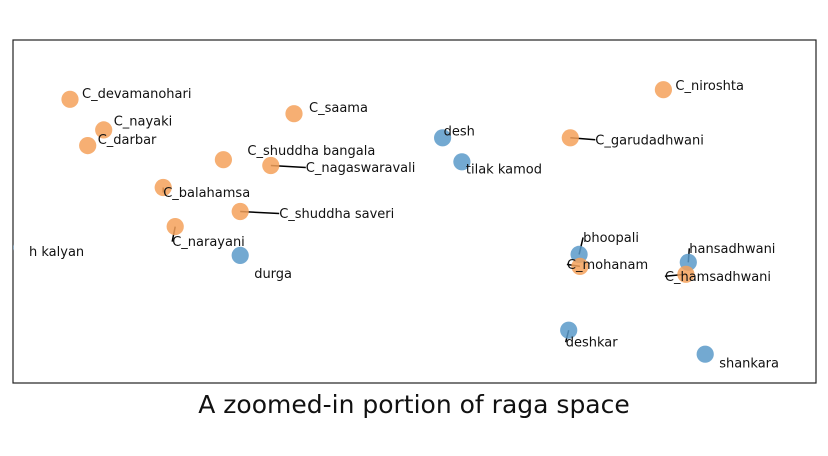 This screenshot has height=456, width=828. What do you see at coordinates (127, 140) in the screenshot?
I see `point-label-c-darbar: C_darbar` at bounding box center [127, 140].